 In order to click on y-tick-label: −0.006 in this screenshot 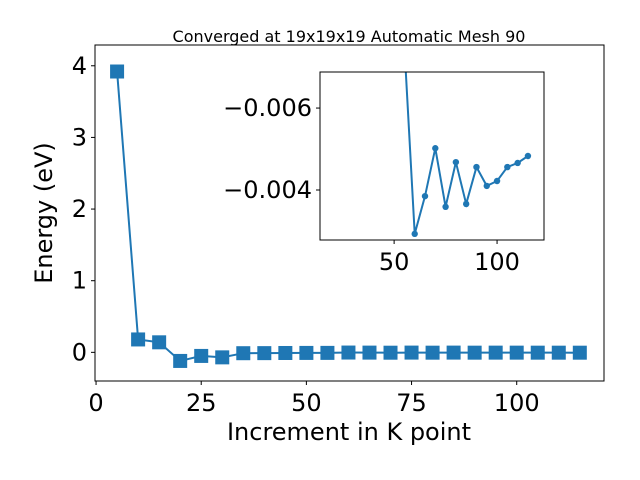, I will do `click(267, 108)`.